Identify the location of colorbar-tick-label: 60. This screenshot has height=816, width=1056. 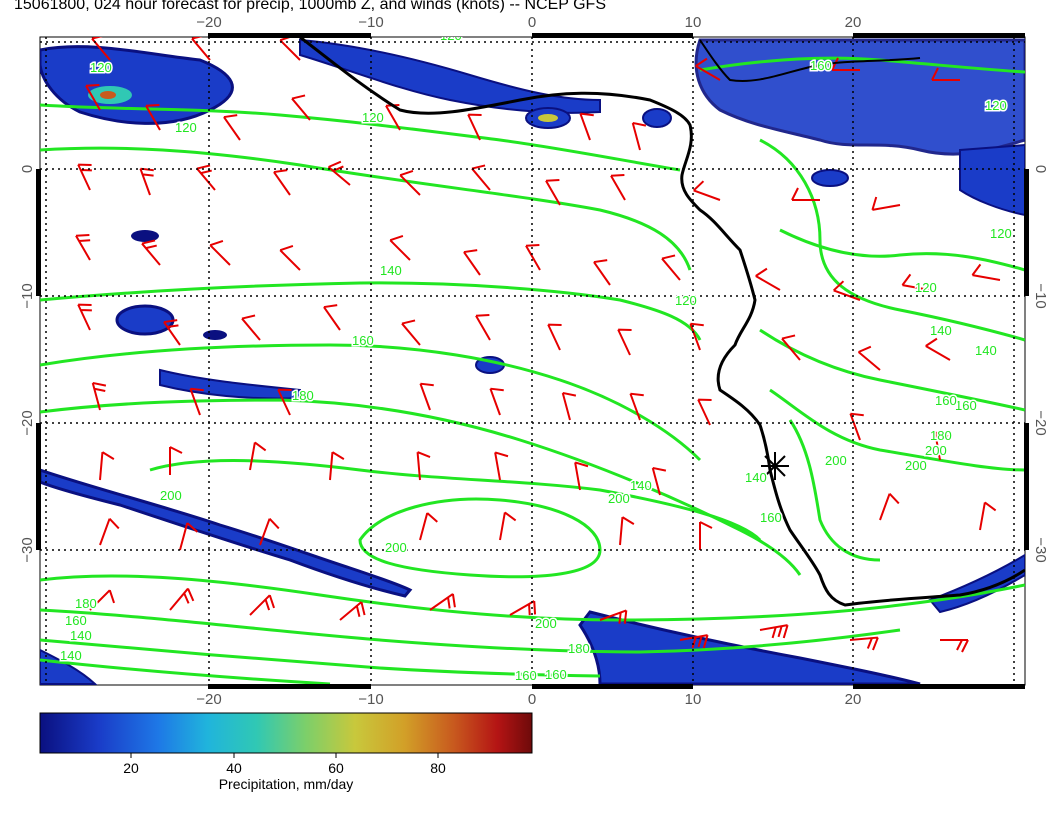
(336, 768).